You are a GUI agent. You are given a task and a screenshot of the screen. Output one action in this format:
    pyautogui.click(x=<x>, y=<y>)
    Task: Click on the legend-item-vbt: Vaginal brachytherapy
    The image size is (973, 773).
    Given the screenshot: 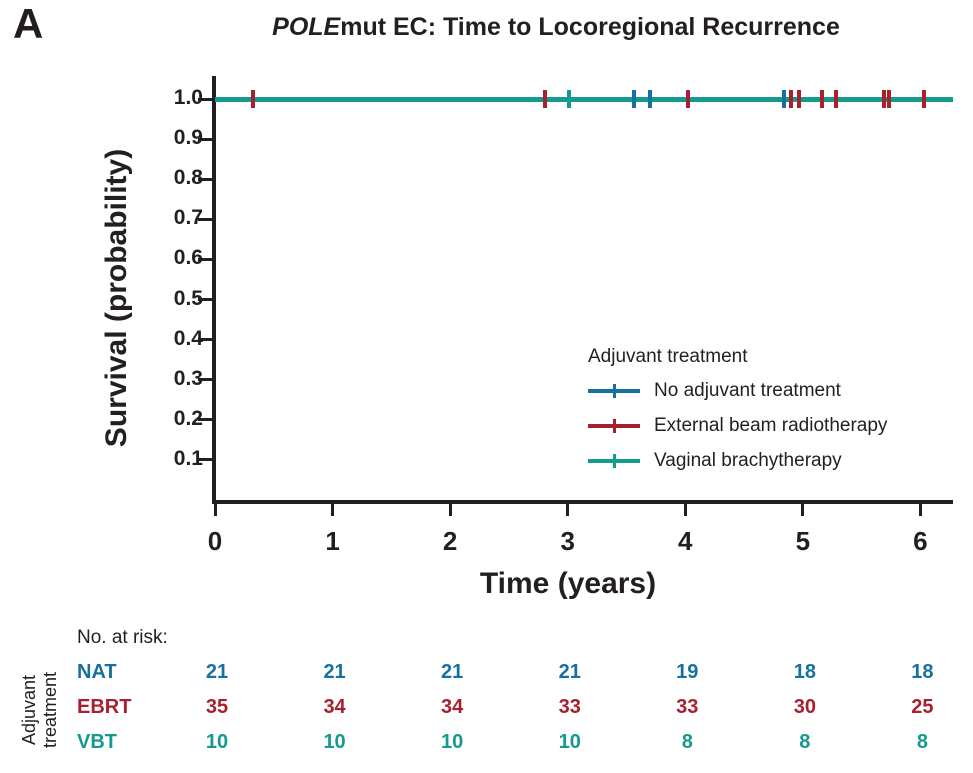 What is the action you would take?
    pyautogui.click(x=737, y=461)
    